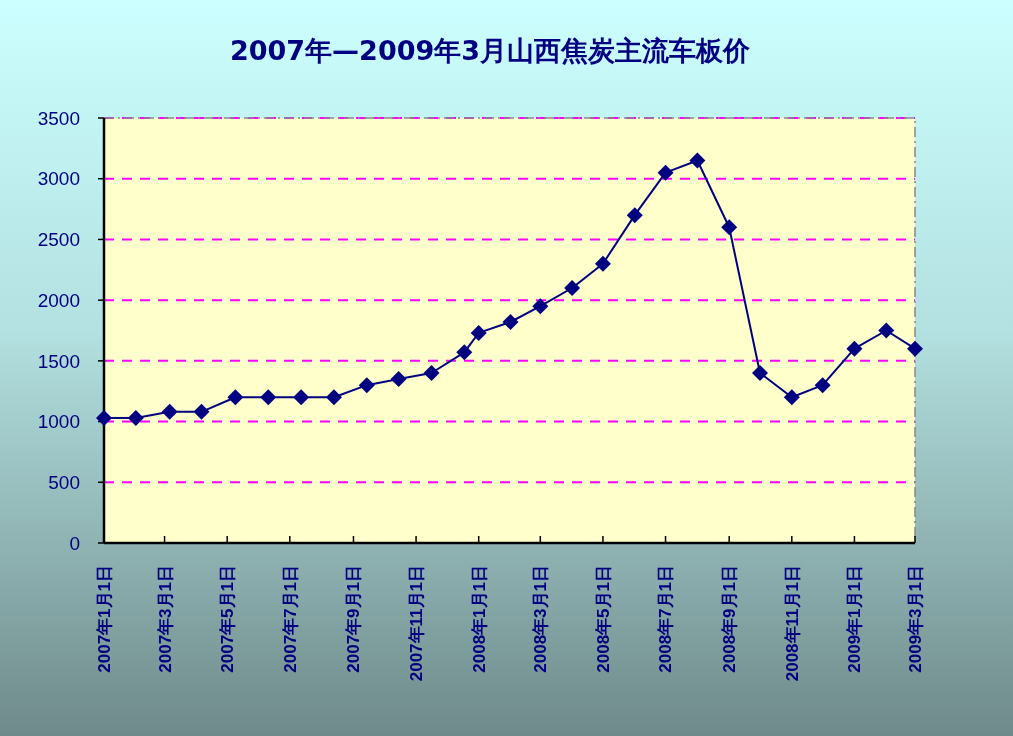 This screenshot has height=736, width=1013. I want to click on x-tick-label: 2008年5月1日, so click(603, 619).